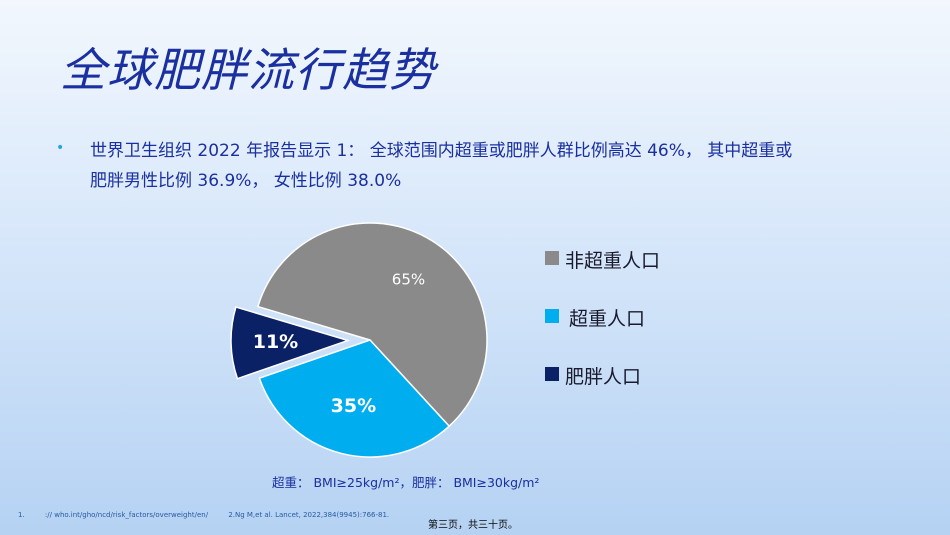 Image resolution: width=950 pixels, height=535 pixels. What do you see at coordinates (607, 319) in the screenshot?
I see `legend-label-overweight: 超重人口` at bounding box center [607, 319].